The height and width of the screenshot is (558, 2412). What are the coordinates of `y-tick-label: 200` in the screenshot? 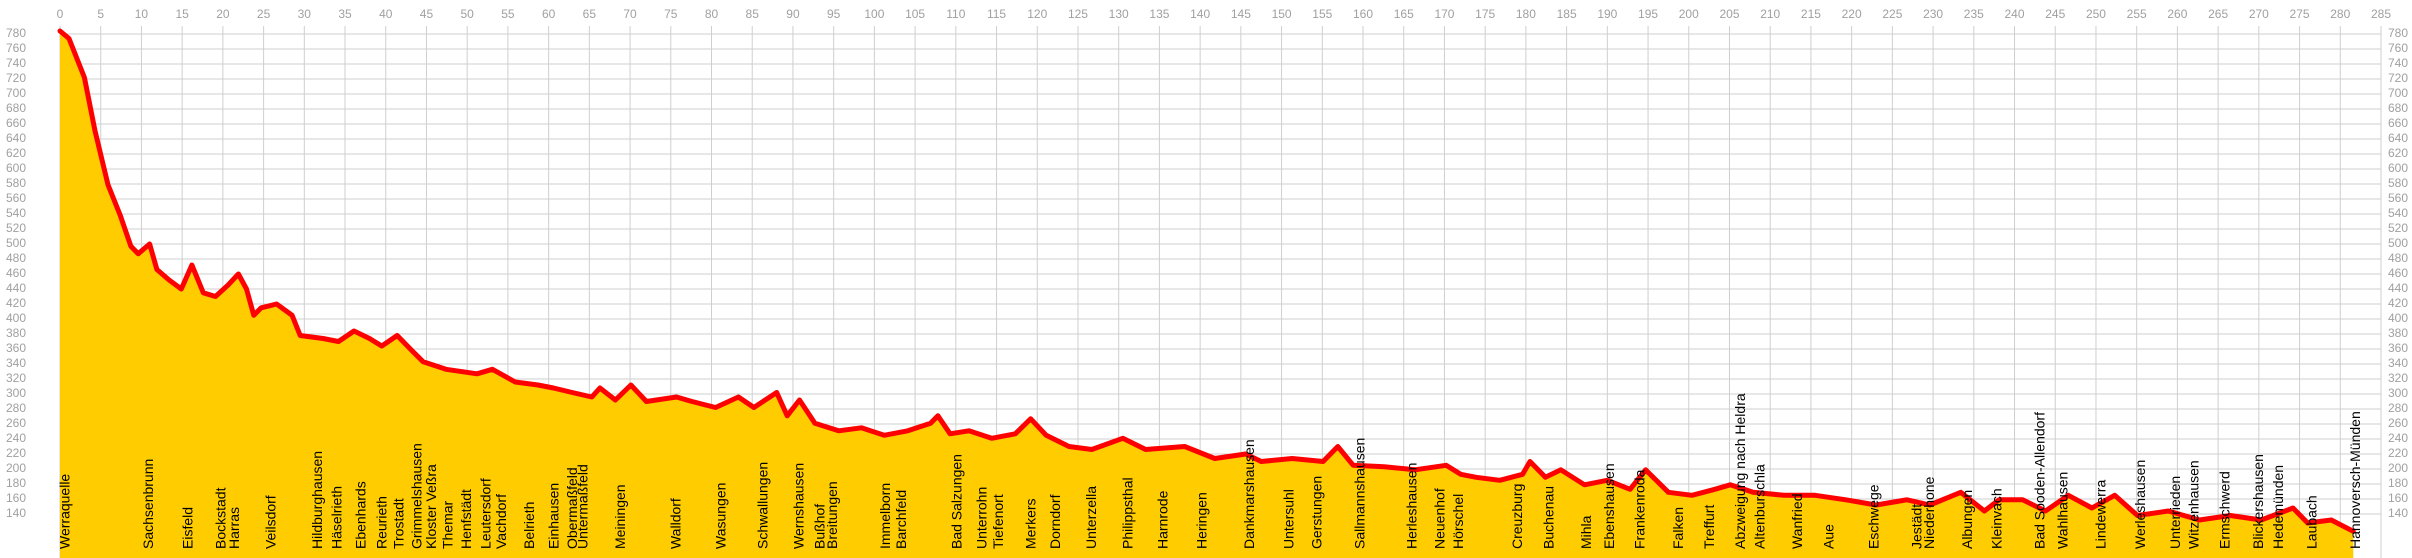 It's located at (16, 468).